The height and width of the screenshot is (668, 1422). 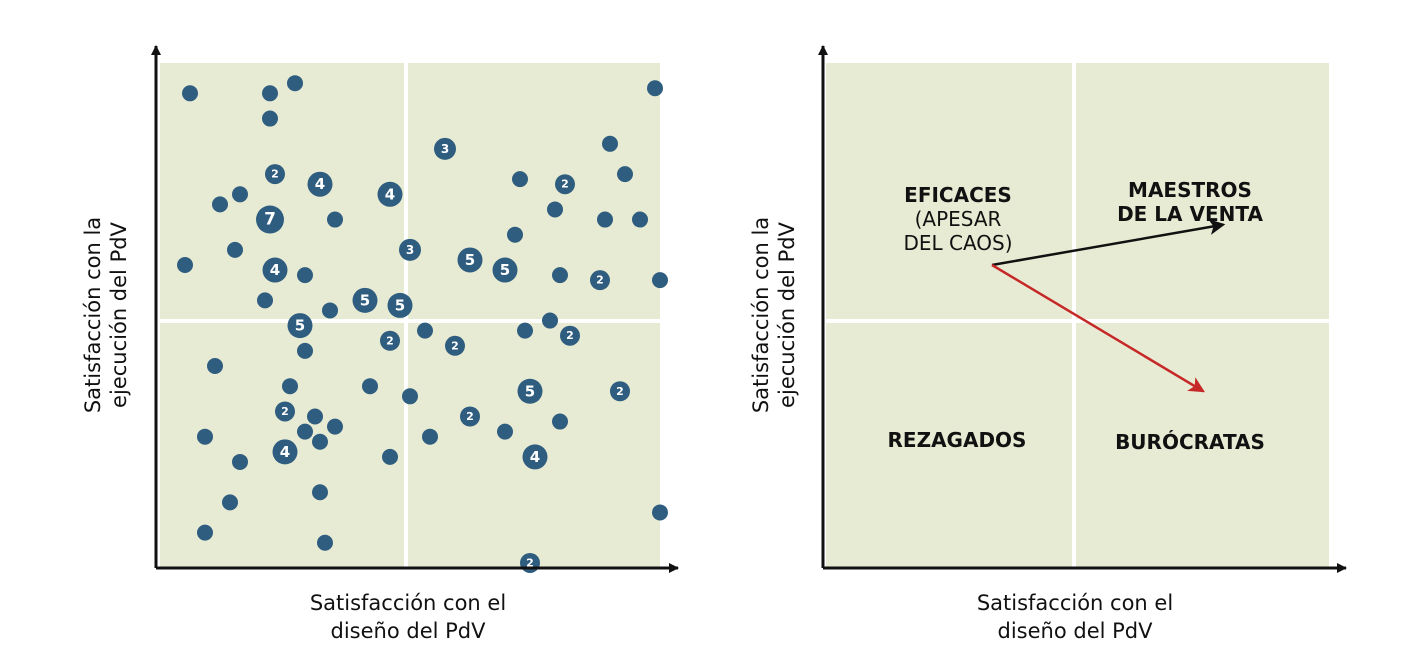 I want to click on scatter-x-axis-title-line2: diseño del PdV, so click(x=409, y=631).